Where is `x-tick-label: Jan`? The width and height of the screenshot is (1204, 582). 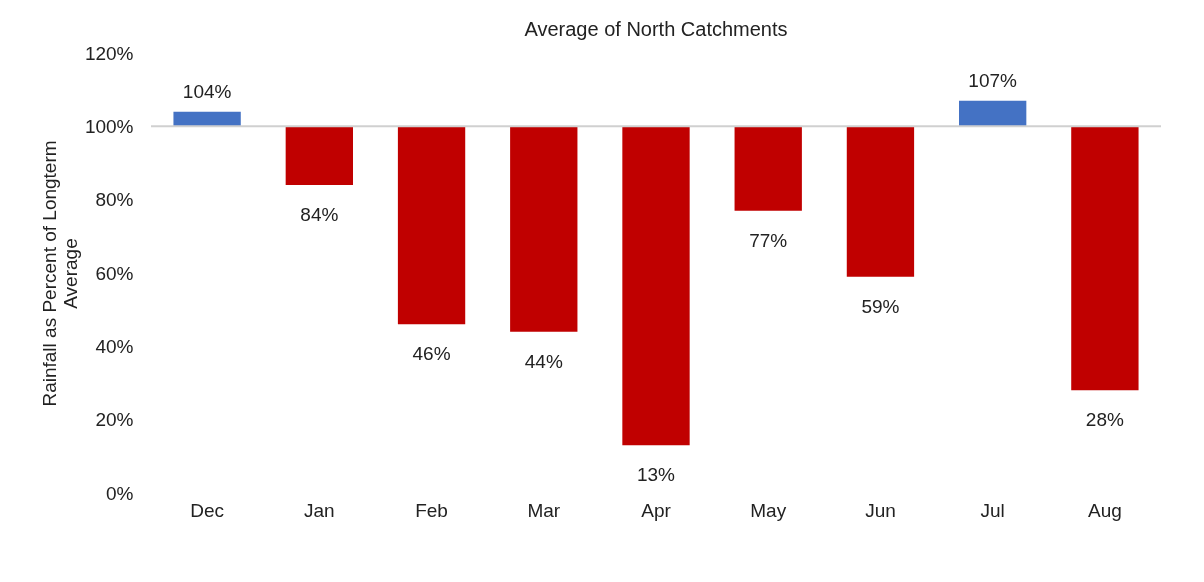 x-tick-label: Jan is located at coordinates (319, 510).